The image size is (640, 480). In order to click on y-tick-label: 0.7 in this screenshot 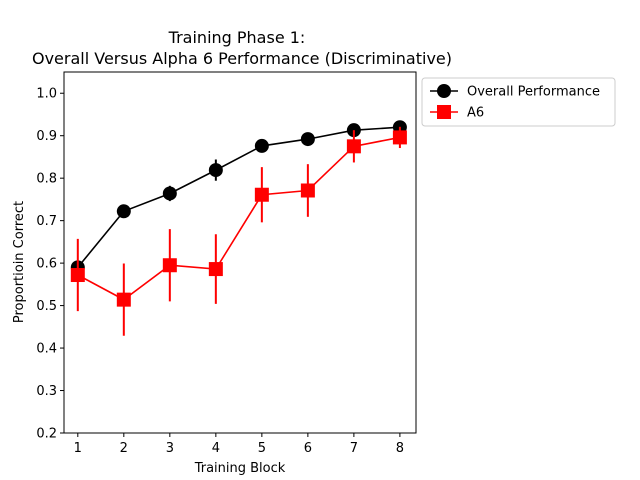, I will do `click(46, 221)`.